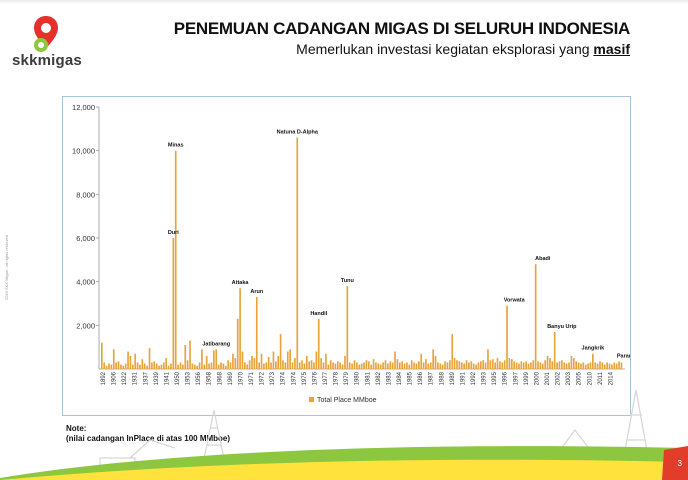 This screenshot has width=688, height=480. Describe the element at coordinates (594, 349) in the screenshot. I see `bar-annotation-label: Jangkrik` at that location.